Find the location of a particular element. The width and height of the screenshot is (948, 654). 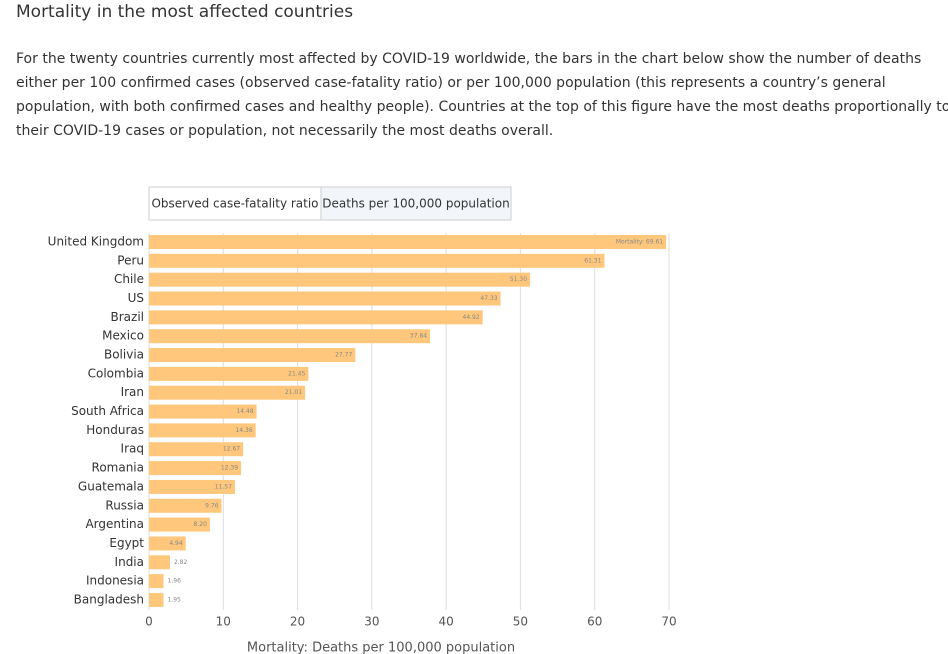

tab-label: Deaths per 100,000 population is located at coordinates (415, 204).